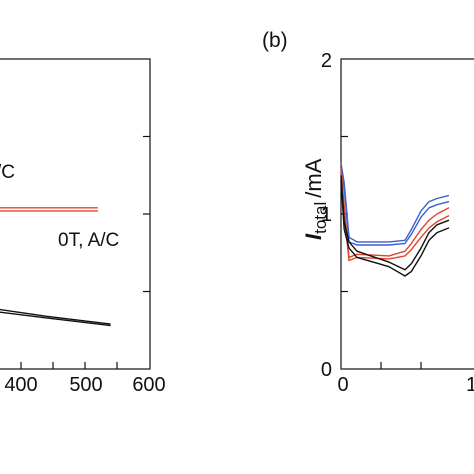 Image resolution: width=474 pixels, height=474 pixels. Describe the element at coordinates (326, 370) in the screenshot. I see `panel-b-y-tick-0: 0` at that location.